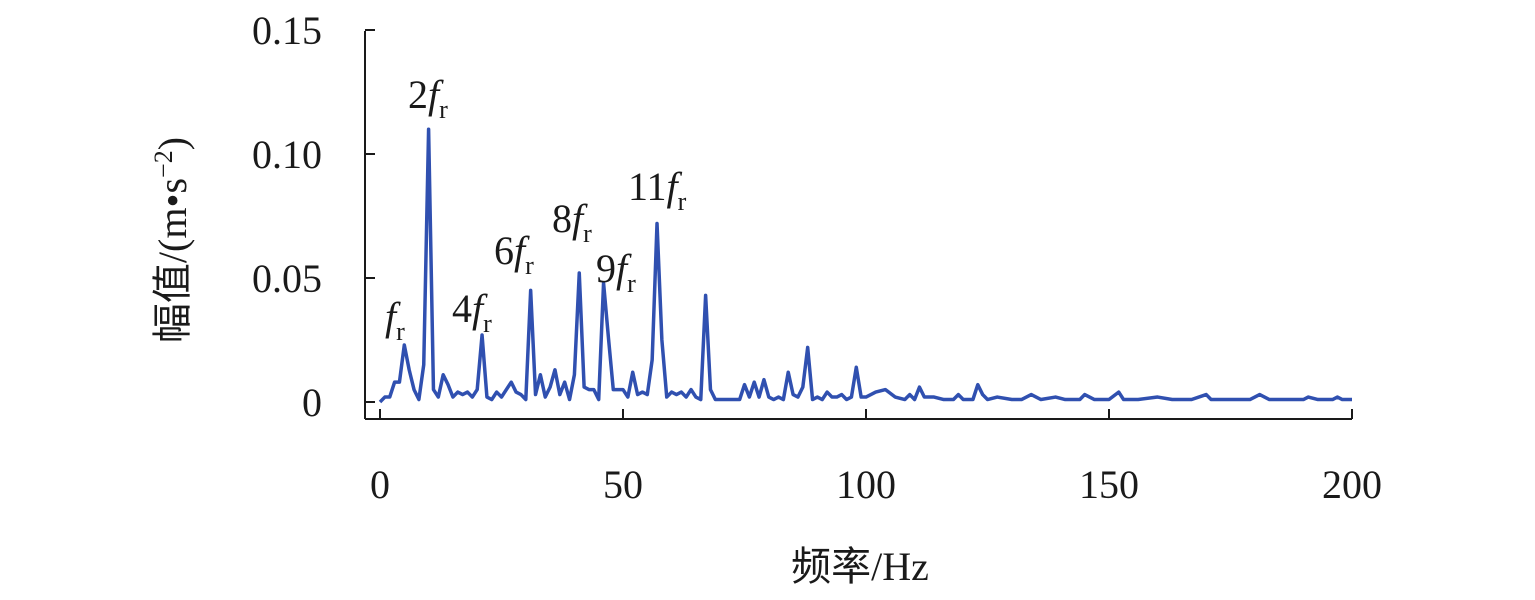 The height and width of the screenshot is (600, 1535). What do you see at coordinates (504, 250) in the screenshot?
I see `annotation-prefix: 6` at bounding box center [504, 250].